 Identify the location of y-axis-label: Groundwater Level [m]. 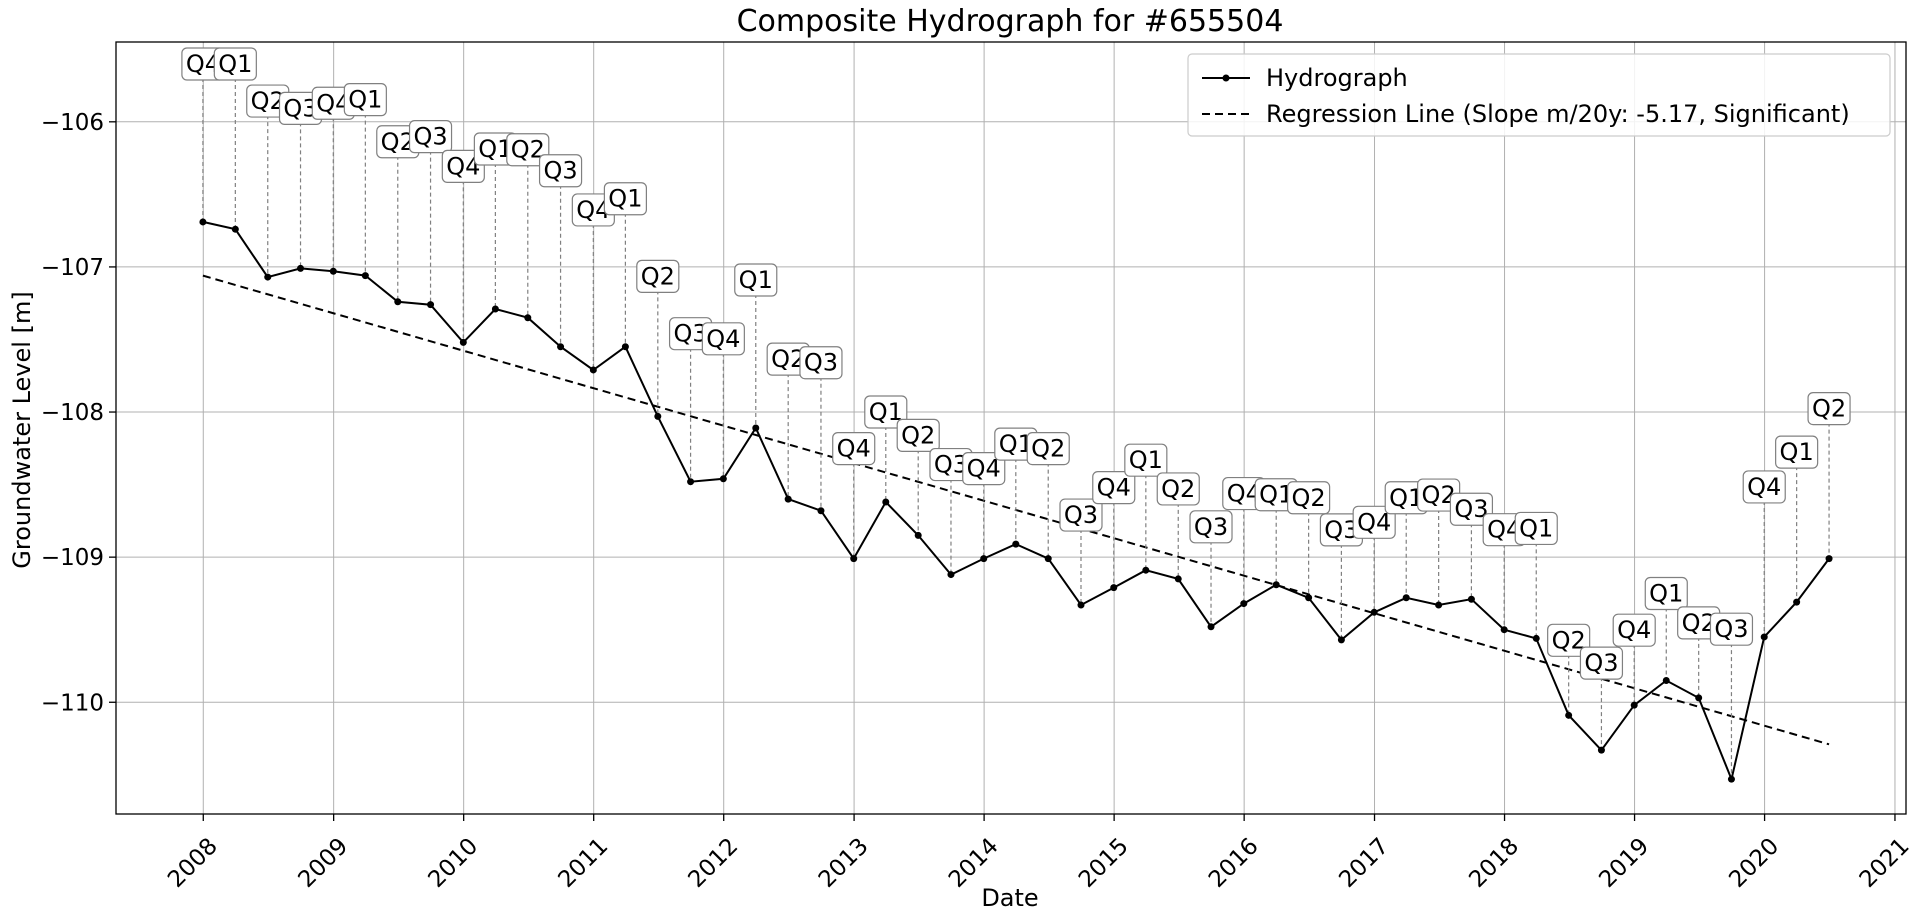
(22, 429).